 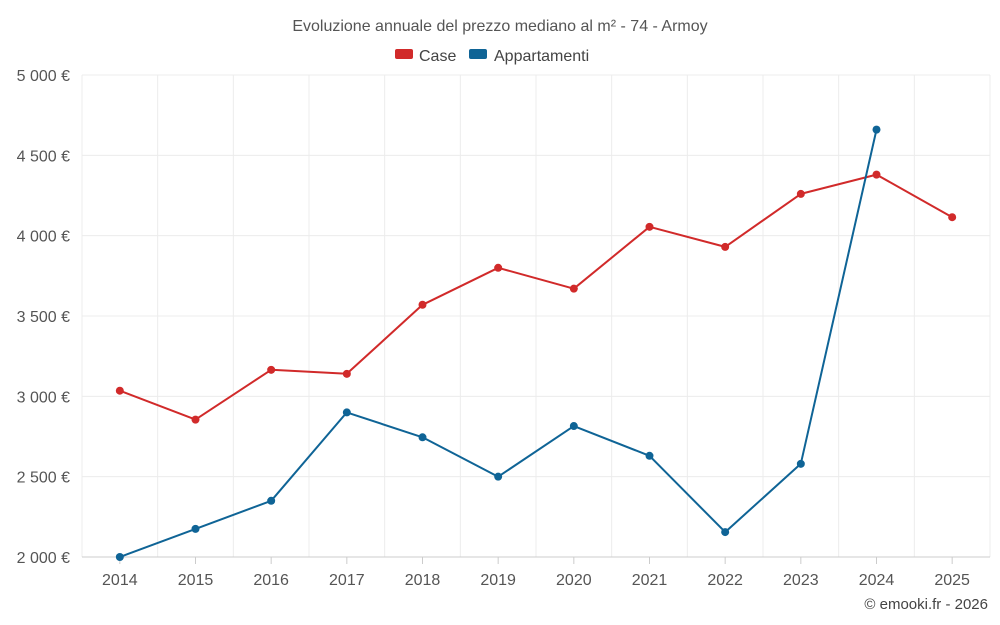 I want to click on y-tick-label: 4 000 €, so click(x=43, y=237).